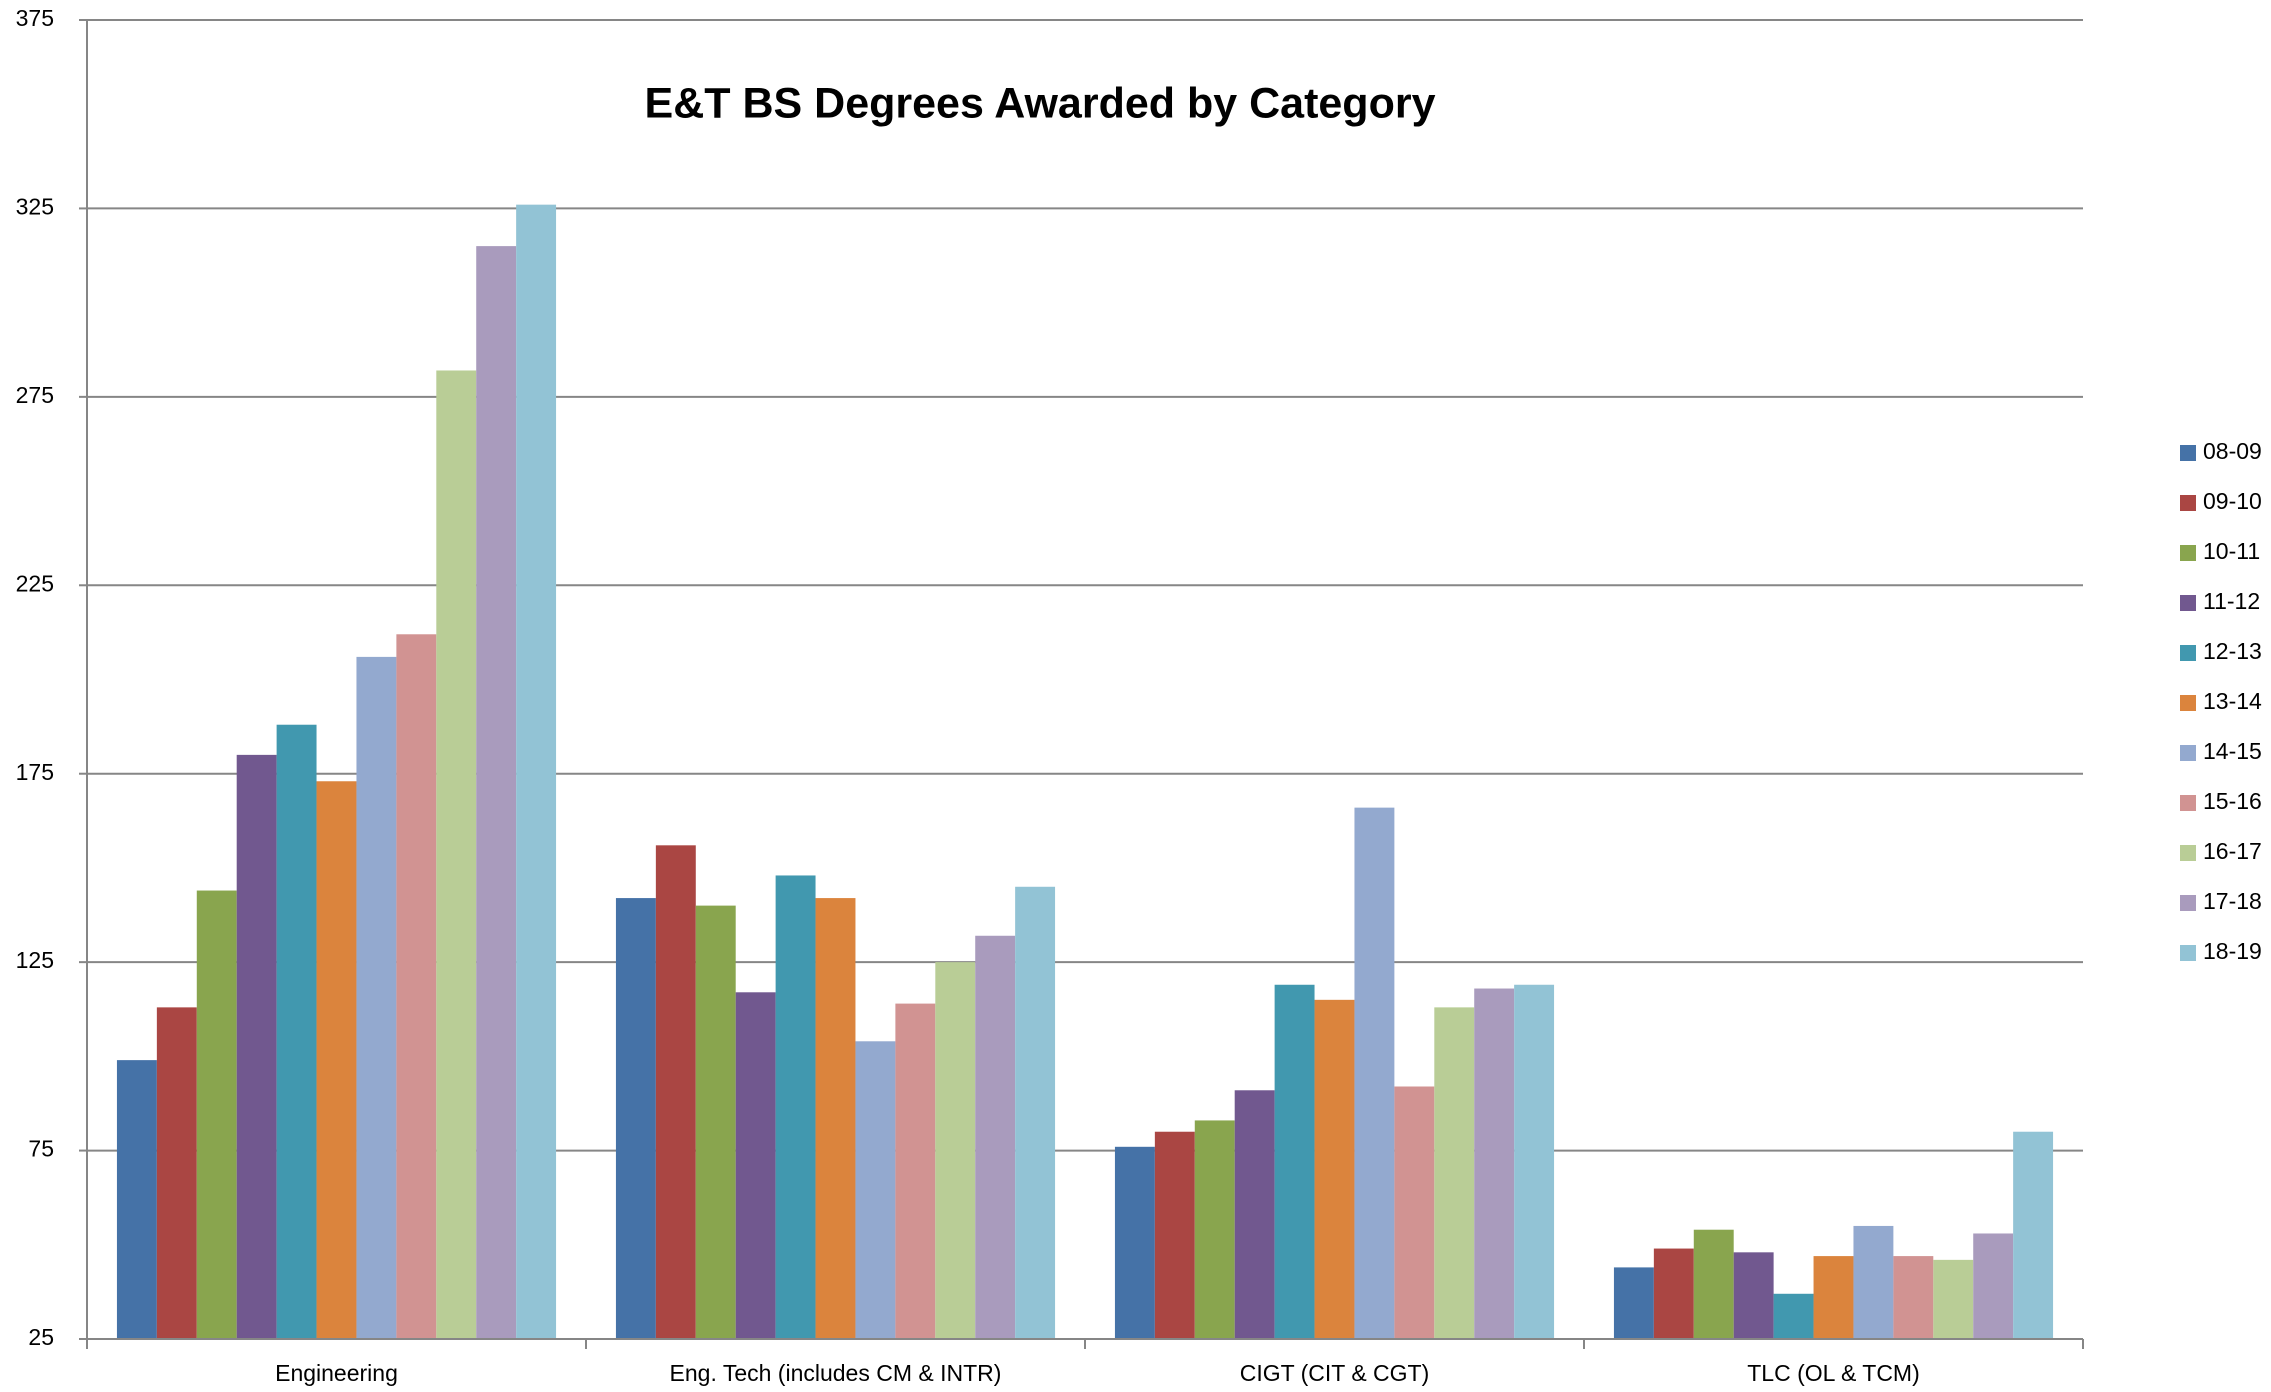 This screenshot has height=1392, width=2271. What do you see at coordinates (2232, 901) in the screenshot?
I see `legend-label: 17-18` at bounding box center [2232, 901].